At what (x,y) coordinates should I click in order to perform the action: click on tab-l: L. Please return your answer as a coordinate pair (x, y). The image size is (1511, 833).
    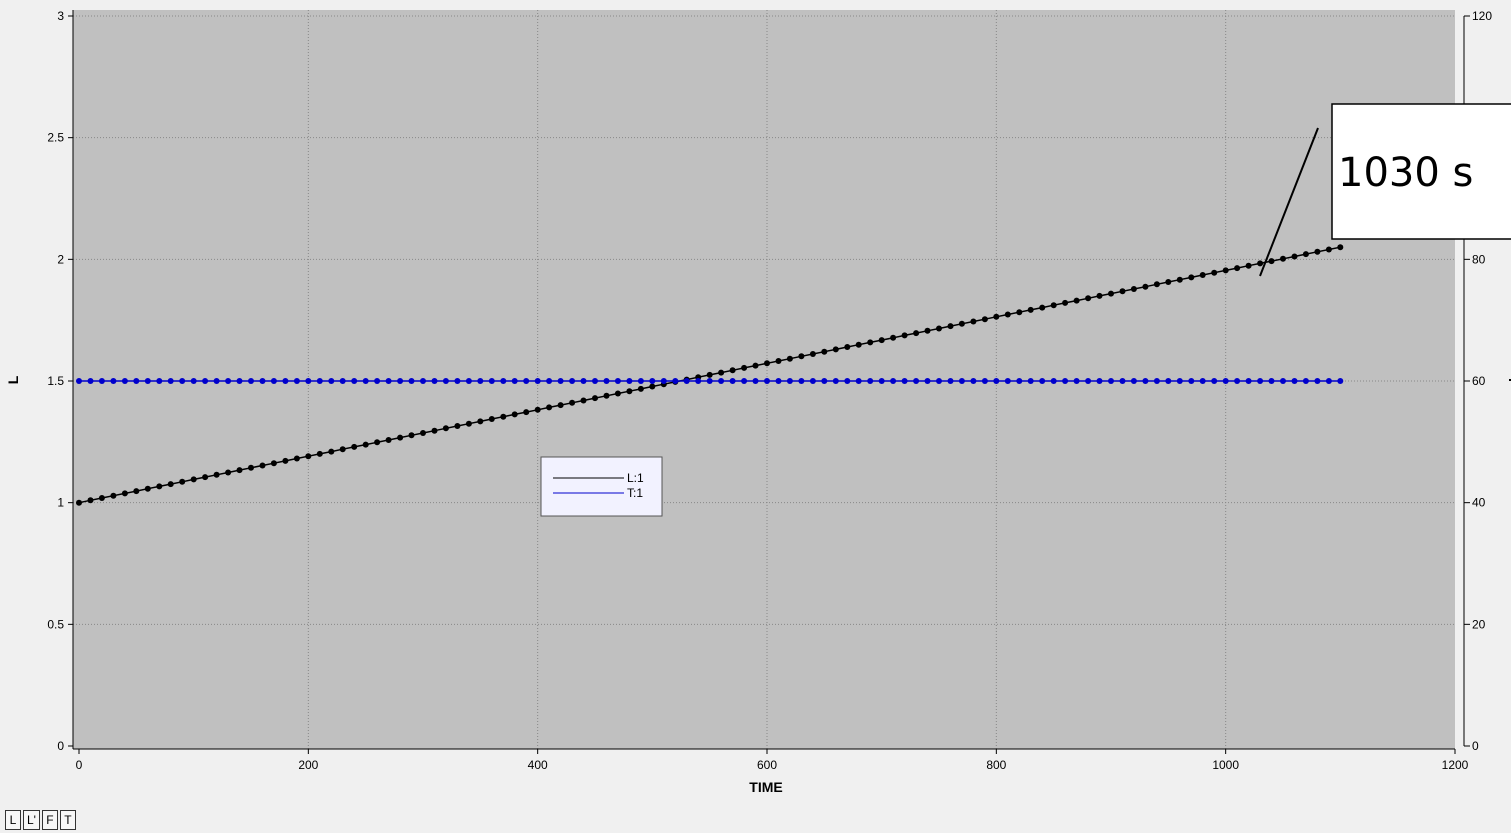
    Looking at the image, I should click on (13, 820).